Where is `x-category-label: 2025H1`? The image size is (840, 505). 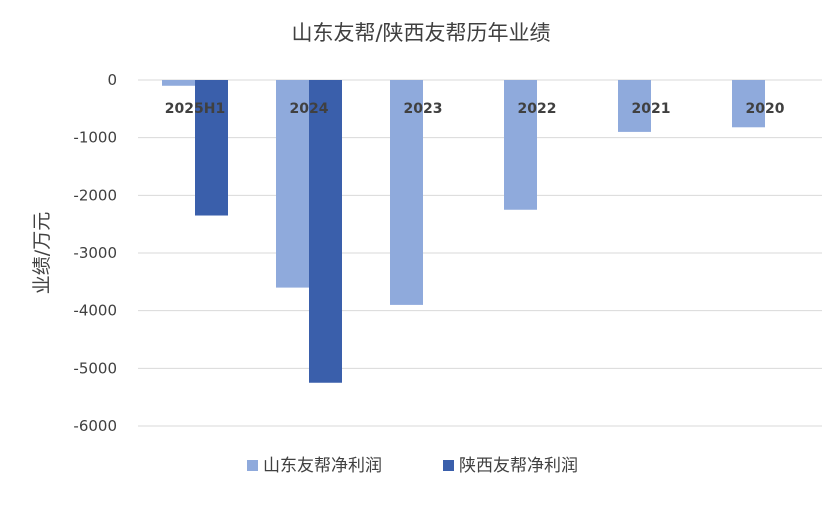
x-category-label: 2025H1 is located at coordinates (195, 109).